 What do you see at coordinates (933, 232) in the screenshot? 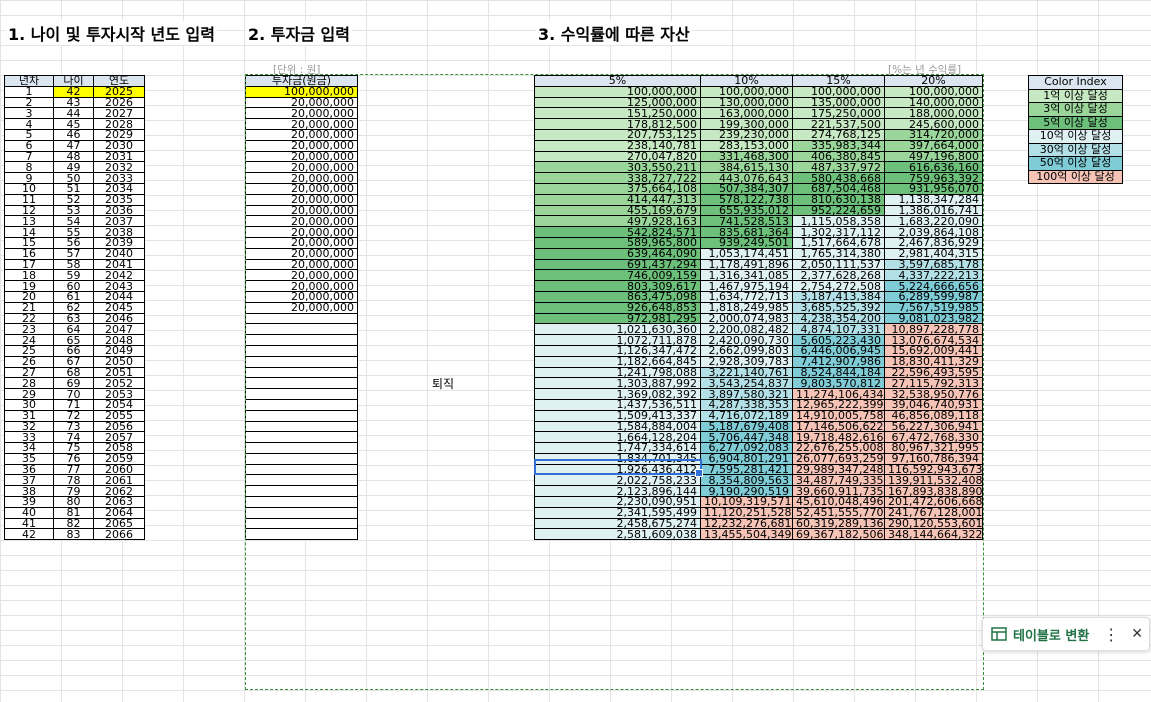
I see `cell-asset-20: 2,039,864,108` at bounding box center [933, 232].